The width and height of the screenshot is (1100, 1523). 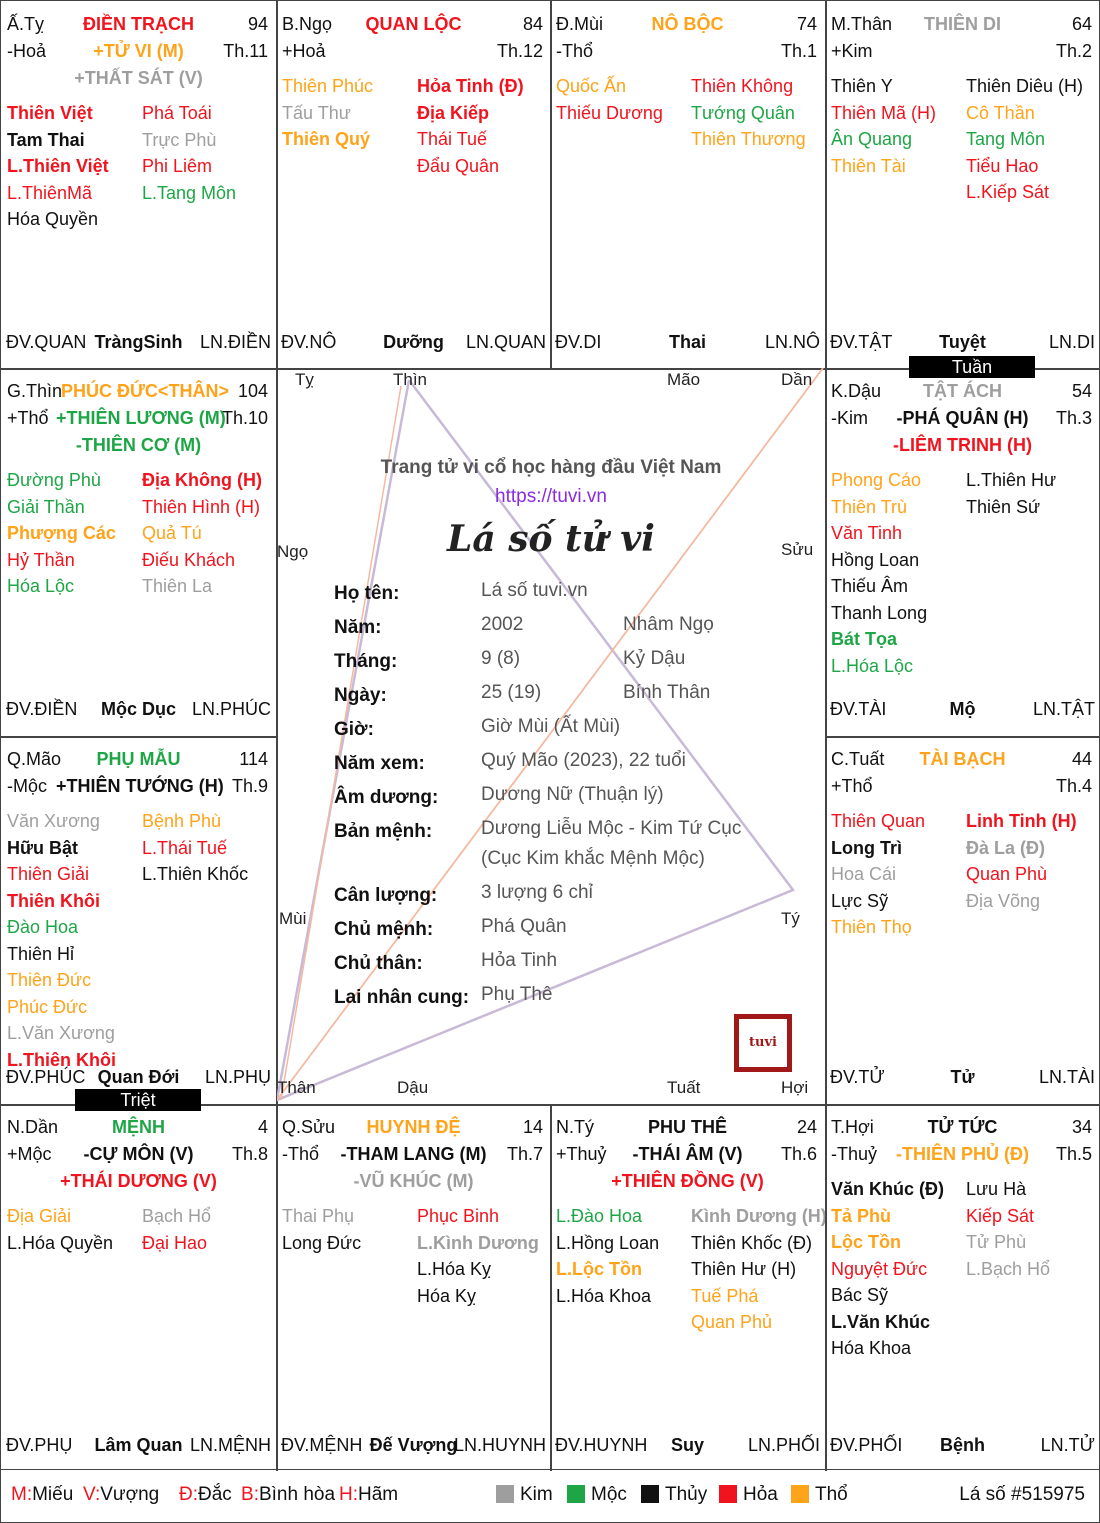 I want to click on minor-star: Thiên Phúc, so click(x=328, y=86).